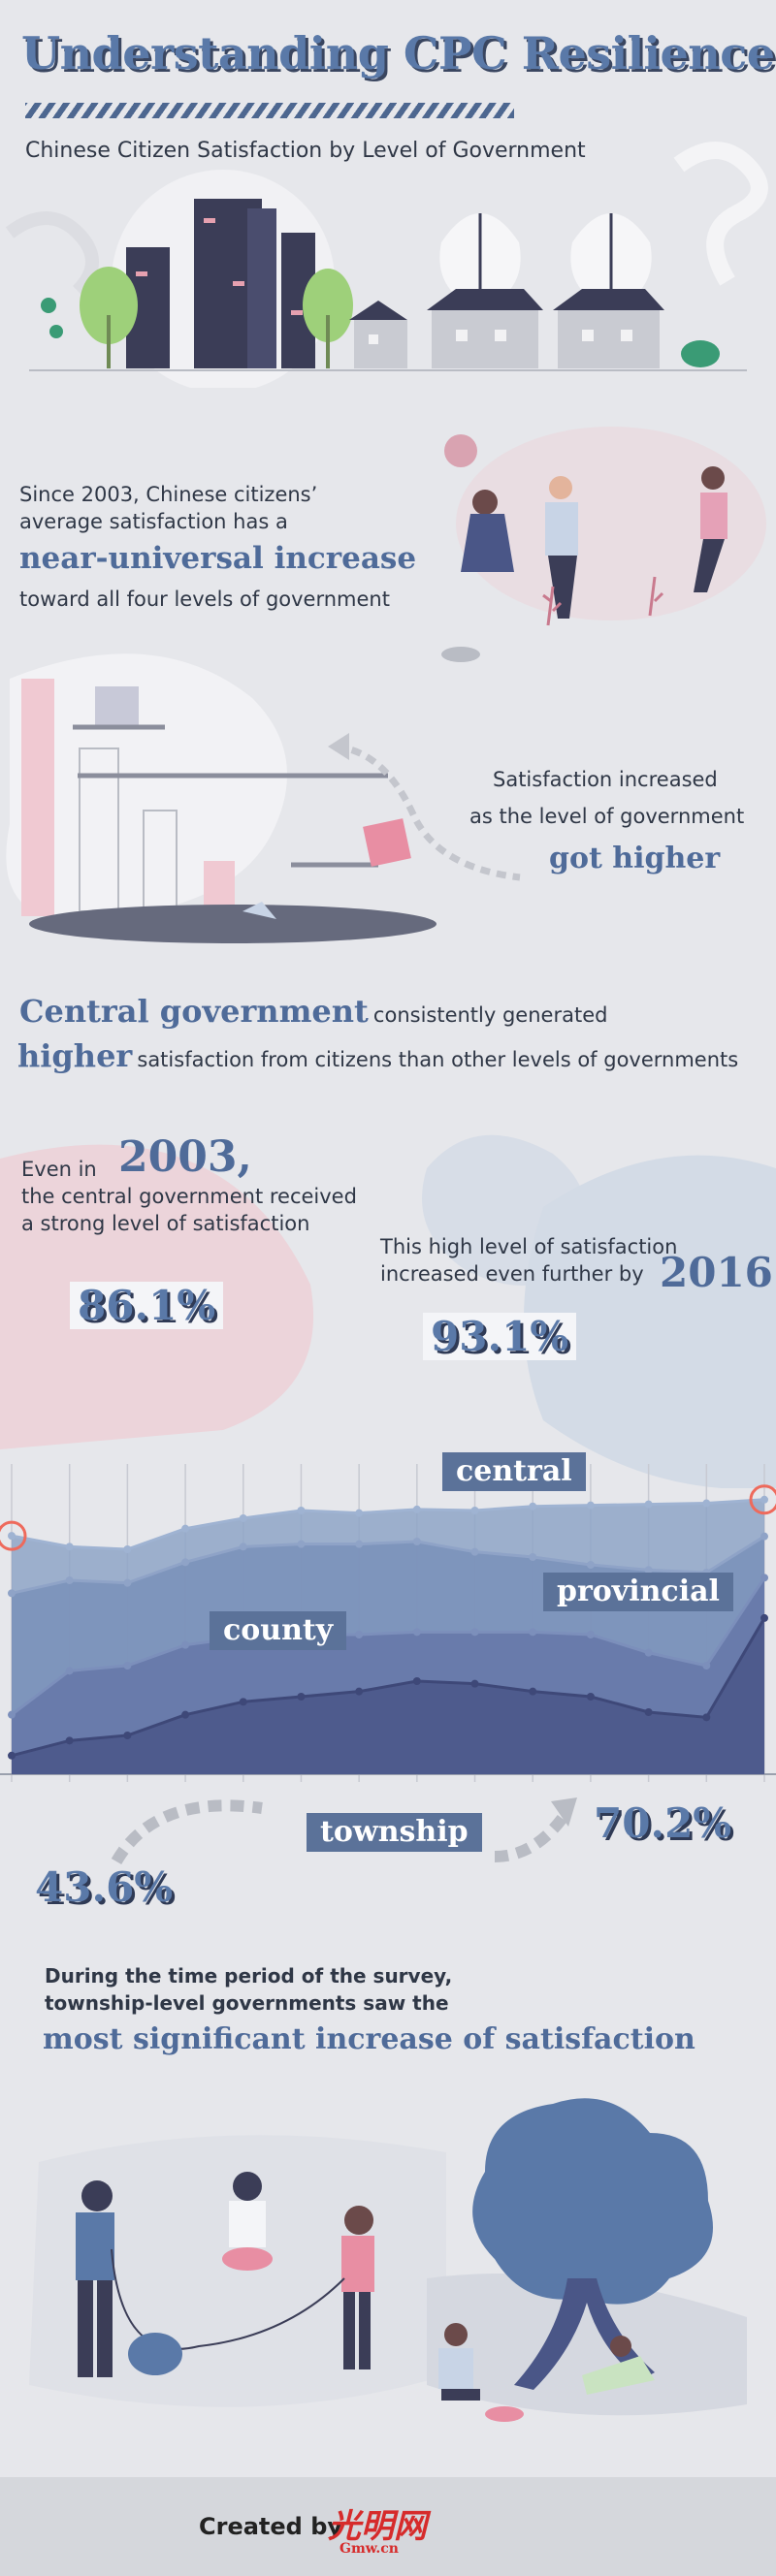  I want to click on area-township, so click(388, 1695).